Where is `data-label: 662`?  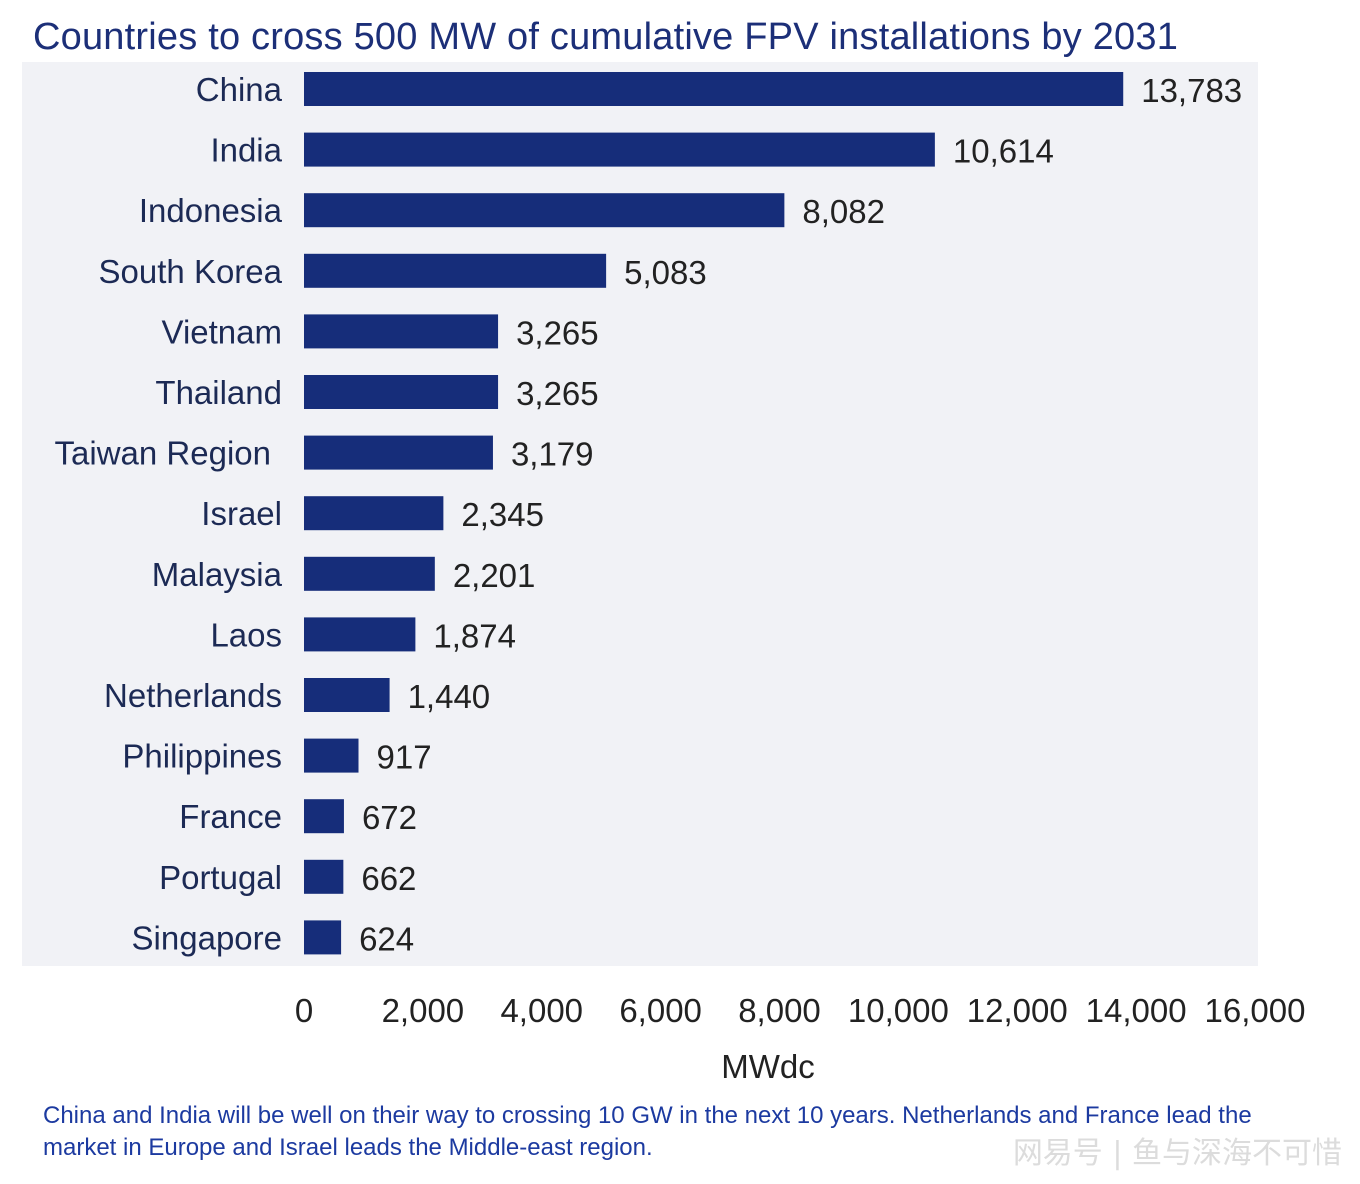 data-label: 662 is located at coordinates (388, 878).